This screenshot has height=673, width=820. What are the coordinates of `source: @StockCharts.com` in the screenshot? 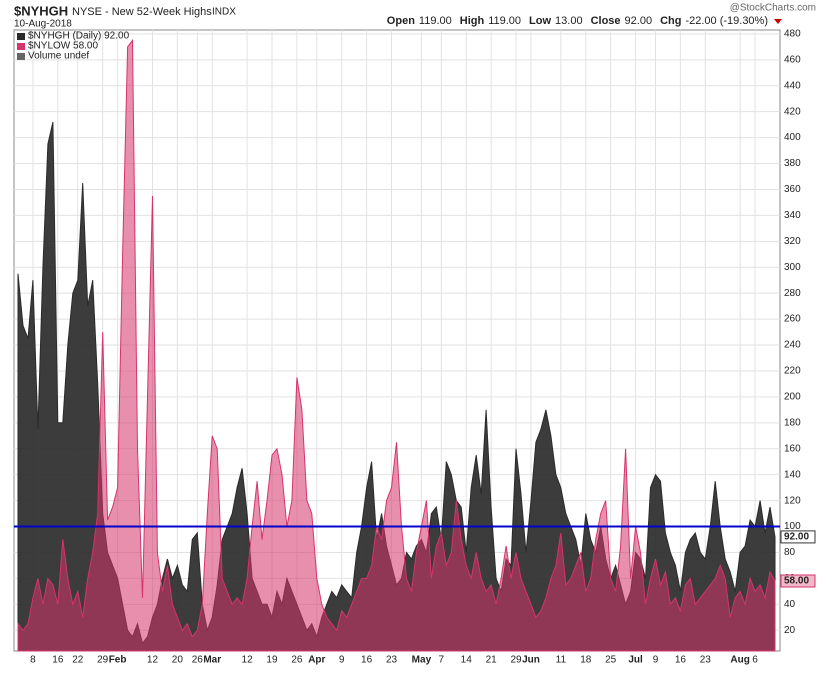 It's located at (773, 8).